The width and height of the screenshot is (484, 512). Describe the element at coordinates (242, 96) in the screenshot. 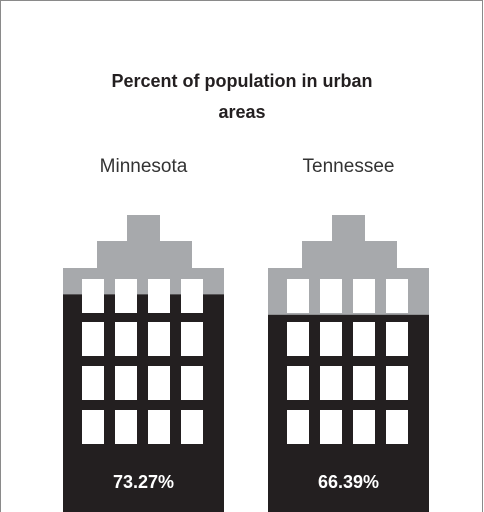

I see `chart-title: Percent of population in urban areas` at that location.